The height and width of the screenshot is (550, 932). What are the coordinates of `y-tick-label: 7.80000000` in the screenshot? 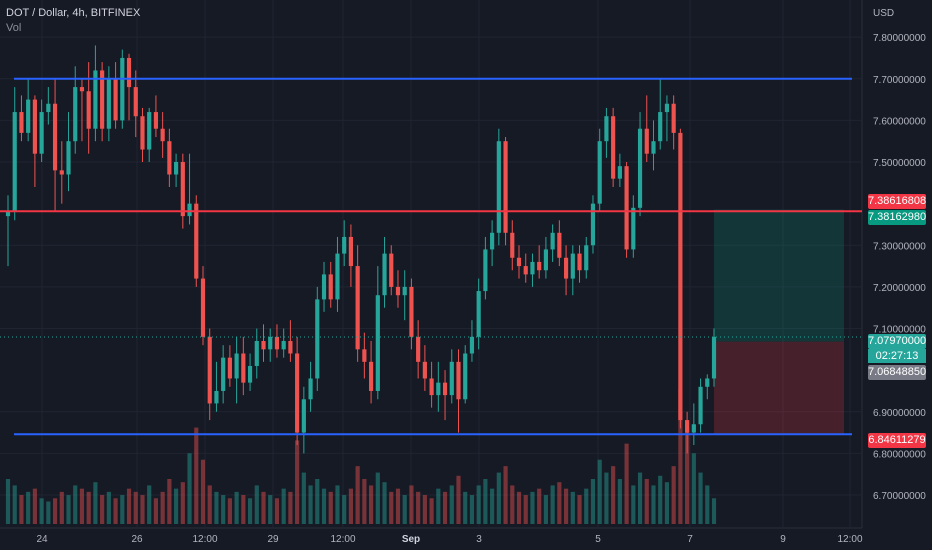 It's located at (899, 38).